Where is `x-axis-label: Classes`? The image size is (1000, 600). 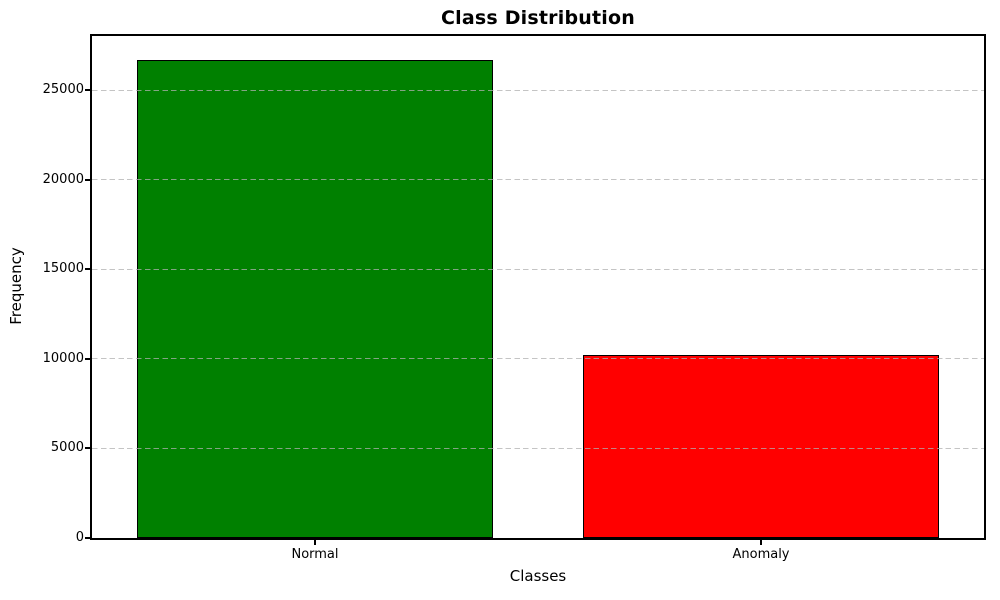
x-axis-label: Classes is located at coordinates (538, 576).